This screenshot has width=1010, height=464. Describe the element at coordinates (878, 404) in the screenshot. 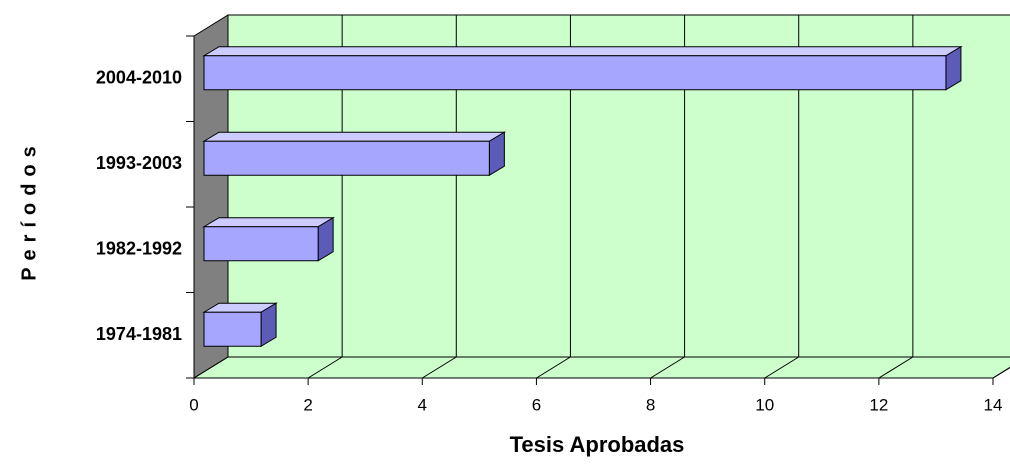

I see `x-tick-label: 12` at that location.